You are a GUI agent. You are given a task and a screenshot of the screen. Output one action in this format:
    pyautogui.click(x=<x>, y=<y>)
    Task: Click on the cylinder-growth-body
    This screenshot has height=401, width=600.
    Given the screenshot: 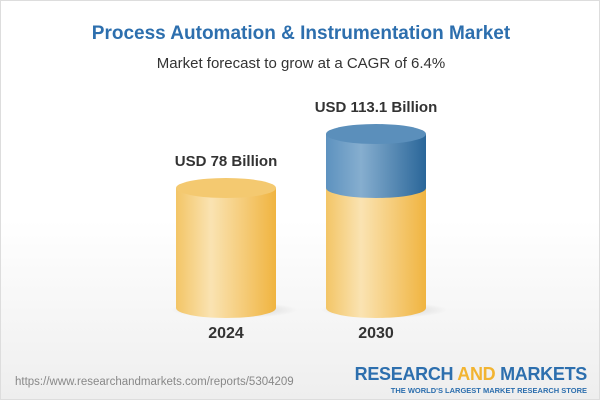 What is the action you would take?
    pyautogui.click(x=376, y=166)
    